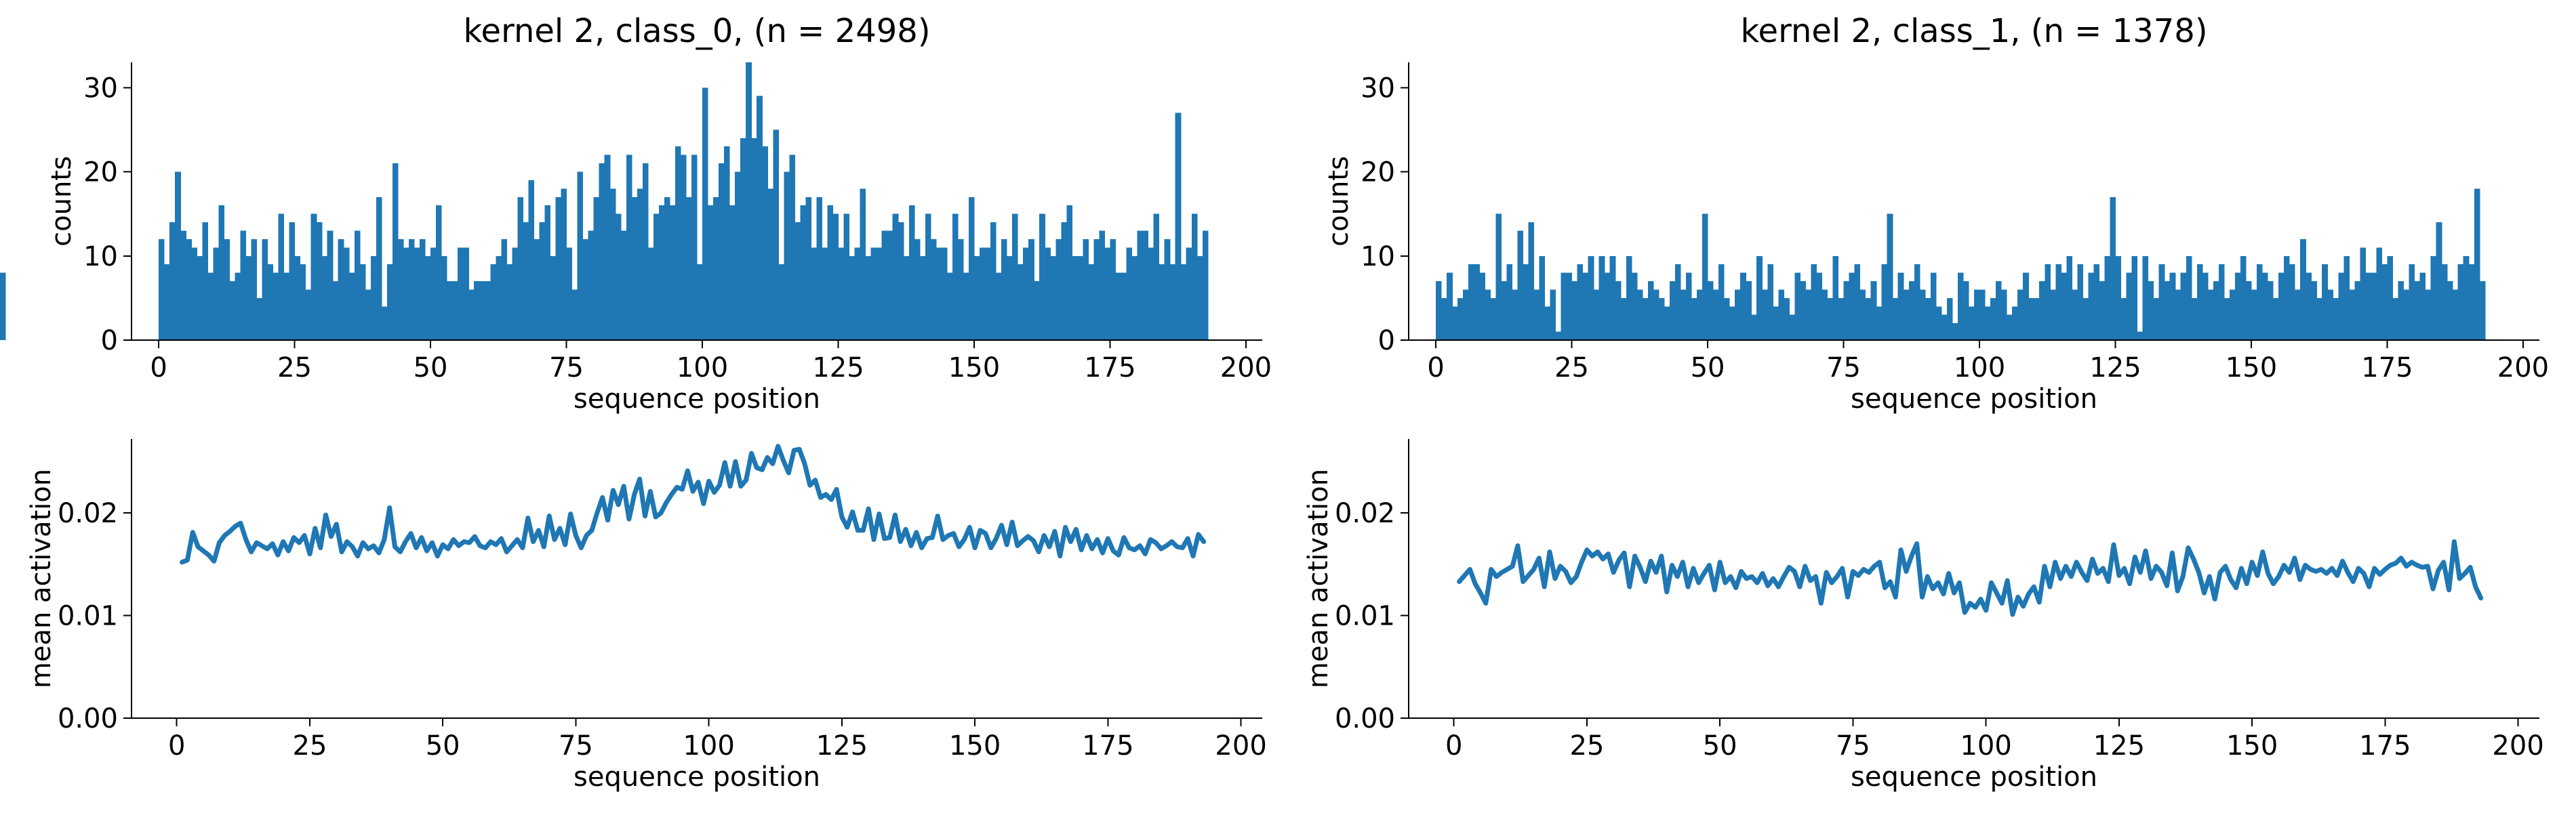  What do you see at coordinates (1240, 746) in the screenshot?
I see `x-tick-label: 200` at bounding box center [1240, 746].